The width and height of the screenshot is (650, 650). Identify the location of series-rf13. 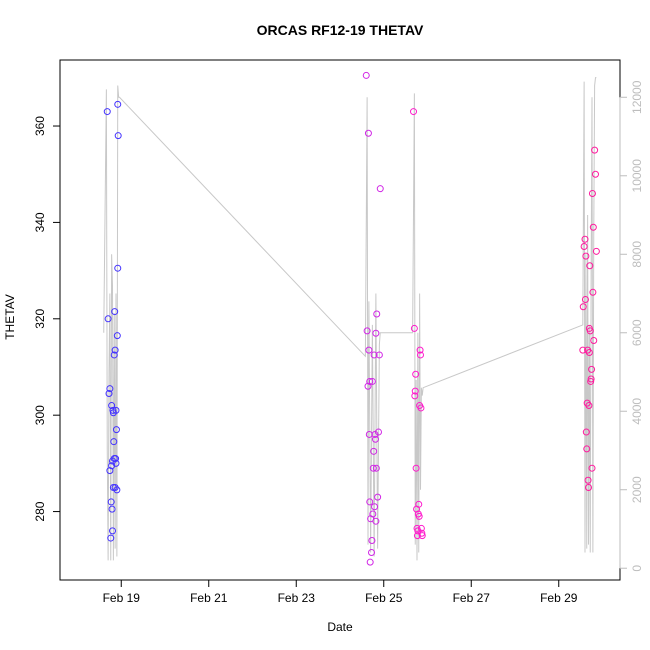
(373, 318).